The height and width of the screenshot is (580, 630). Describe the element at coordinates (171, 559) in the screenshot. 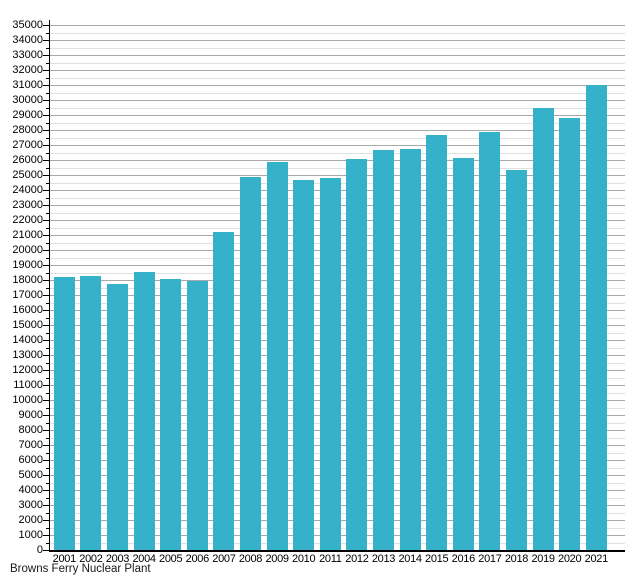

I see `x-tick-label: 2005` at that location.